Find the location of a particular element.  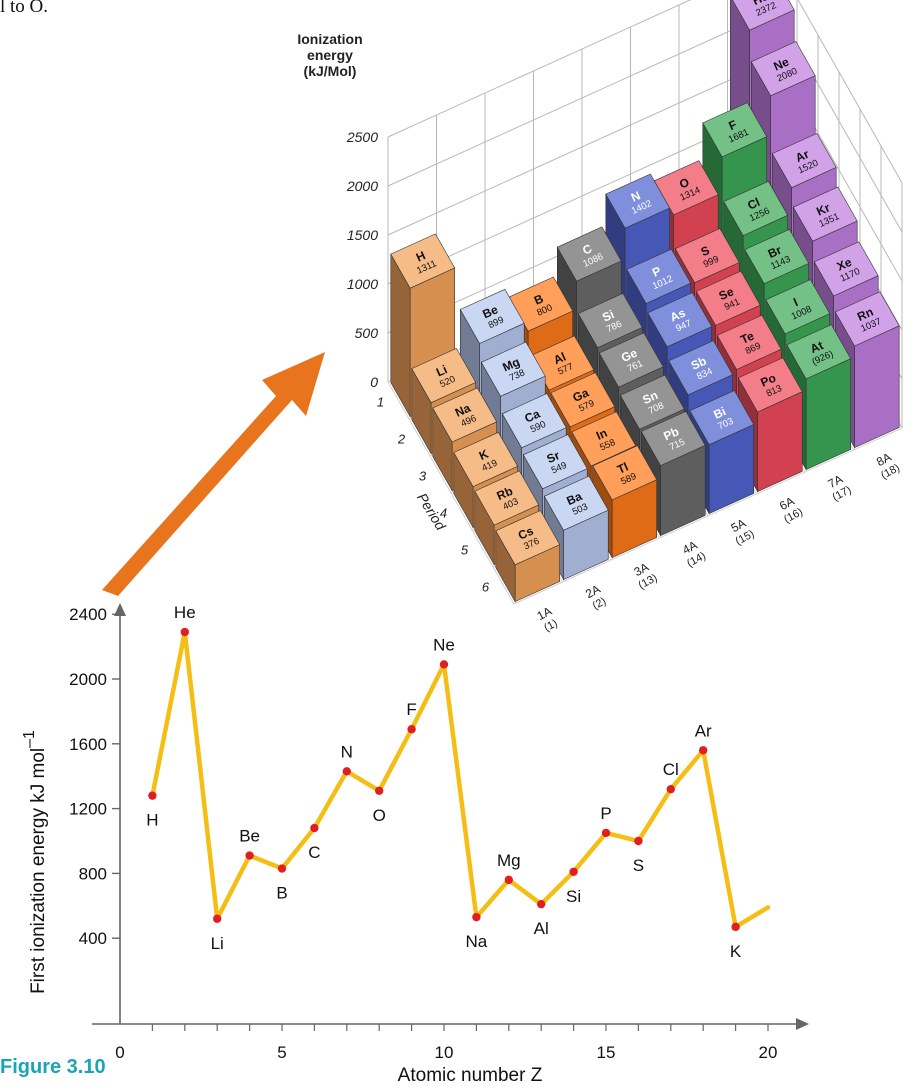

z-tick-label: 0 is located at coordinates (374, 382).